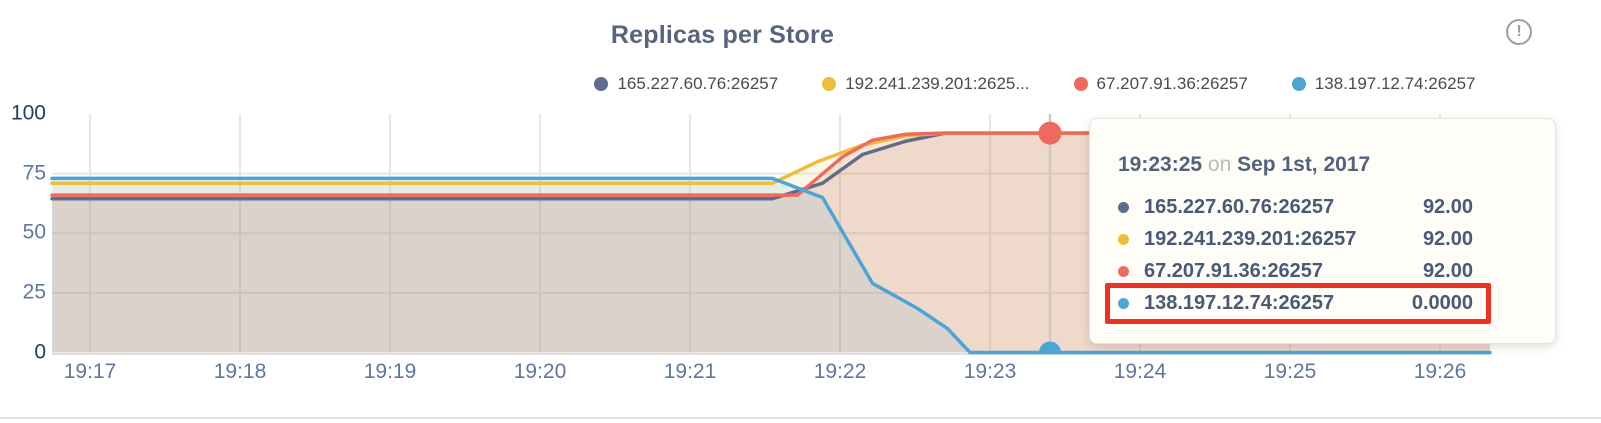  Describe the element at coordinates (1304, 164) in the screenshot. I see `tooltip-date: Sep 1st, 2017` at that location.